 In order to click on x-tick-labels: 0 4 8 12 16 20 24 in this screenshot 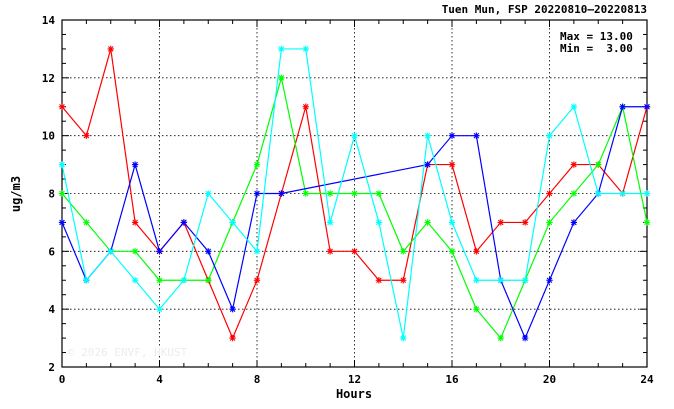, I will do `click(356, 379)`.